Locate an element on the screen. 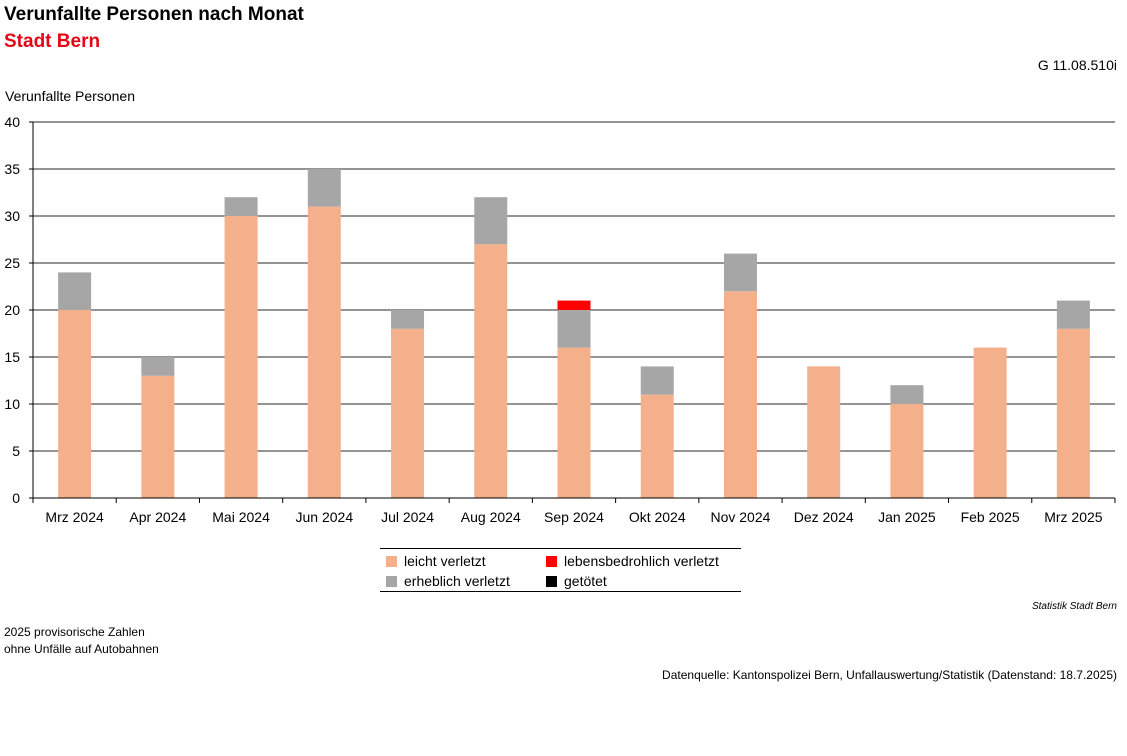 This screenshot has width=1127, height=756. y-tick-label: 5 is located at coordinates (16, 451).